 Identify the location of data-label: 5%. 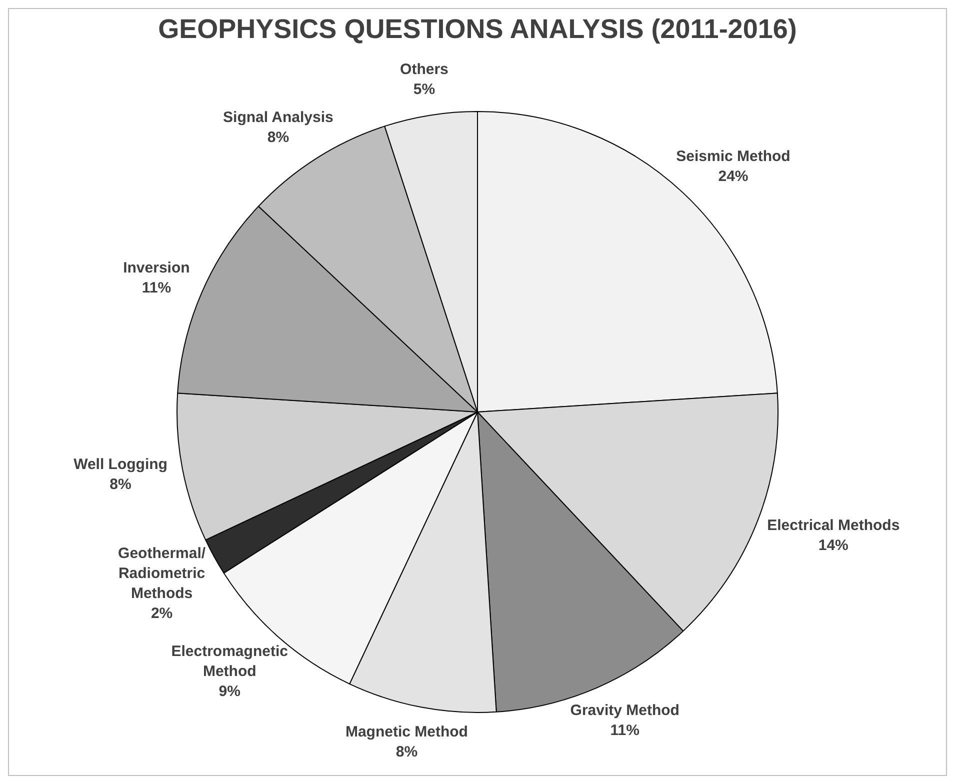
(424, 89).